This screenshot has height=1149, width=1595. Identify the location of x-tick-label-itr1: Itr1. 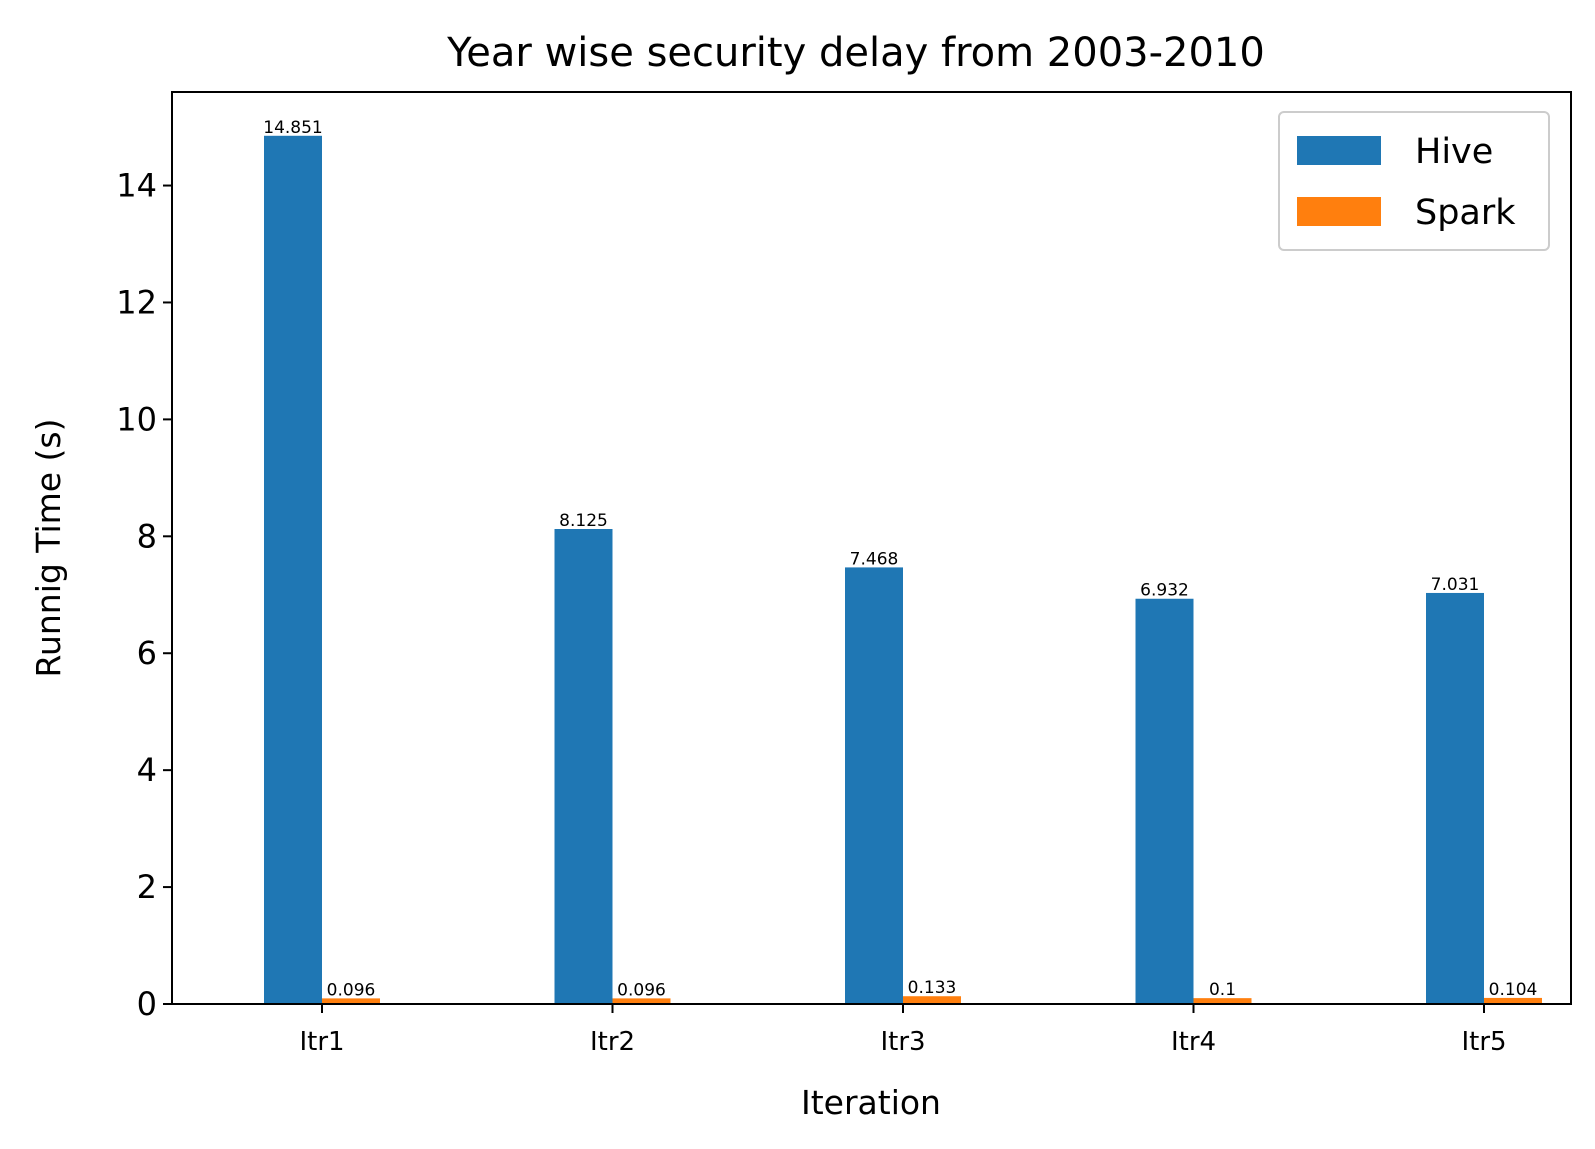
(321, 1042).